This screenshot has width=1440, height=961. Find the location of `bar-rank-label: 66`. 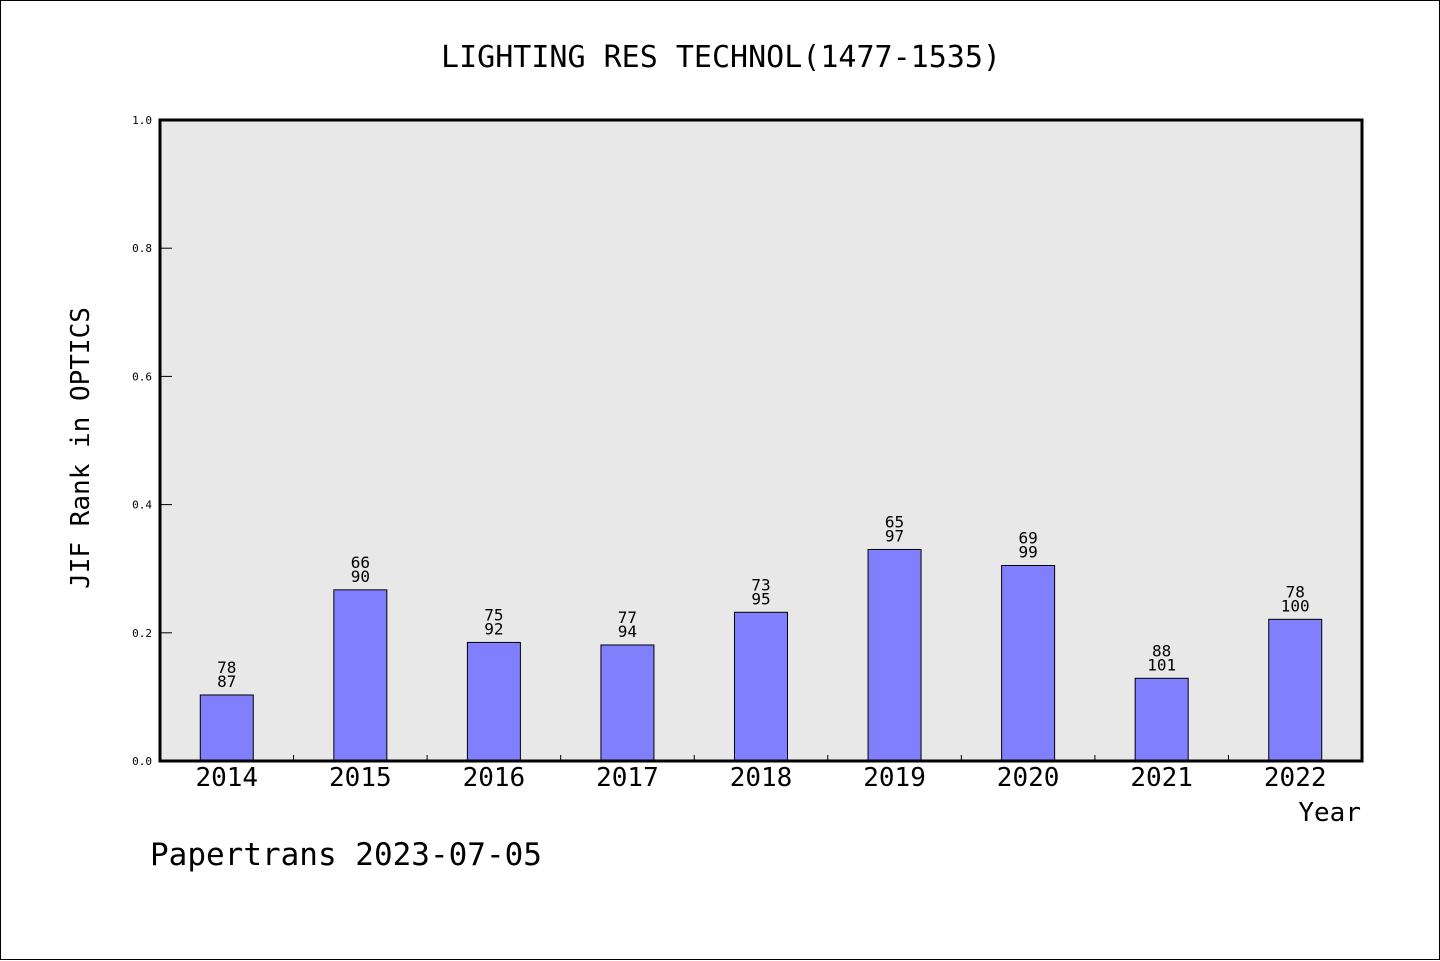

bar-rank-label: 66 is located at coordinates (360, 562).